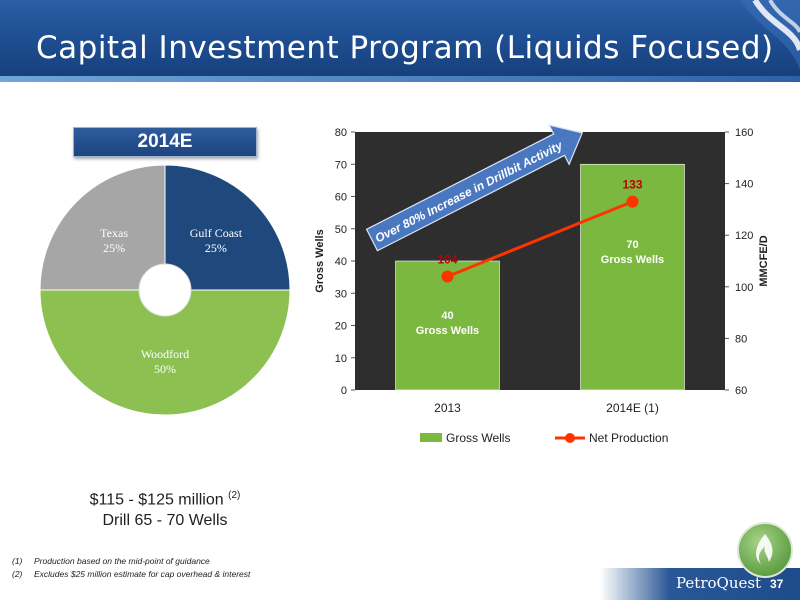 The width and height of the screenshot is (800, 600). What do you see at coordinates (216, 233) in the screenshot?
I see `pie-slice-label: Gulf Coast` at bounding box center [216, 233].